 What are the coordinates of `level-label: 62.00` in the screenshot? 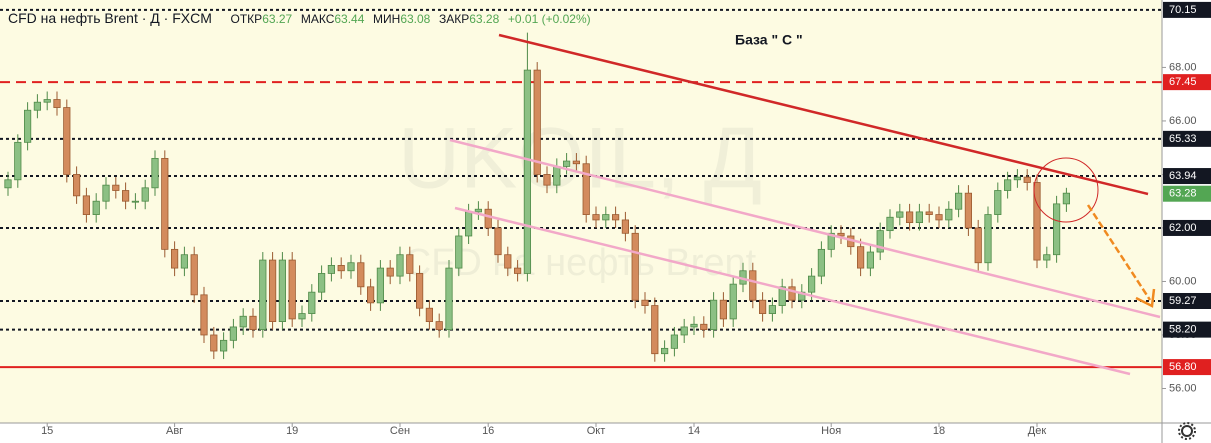 It's located at (1183, 228).